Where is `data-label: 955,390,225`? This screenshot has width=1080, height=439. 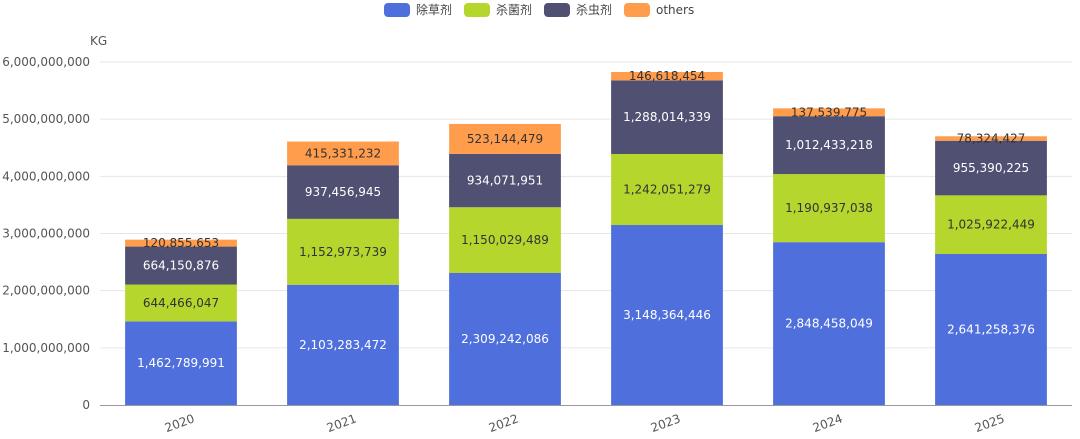 data-label: 955,390,225 is located at coordinates (991, 168).